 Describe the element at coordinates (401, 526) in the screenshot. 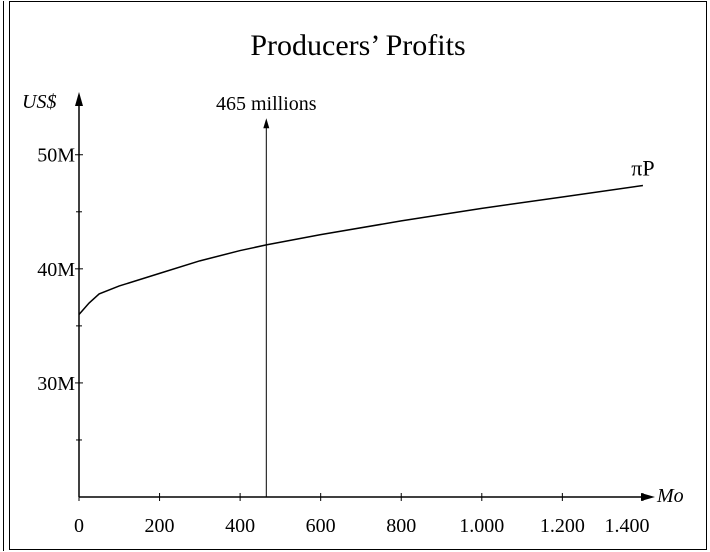

I see `x-tick-label: 800` at that location.